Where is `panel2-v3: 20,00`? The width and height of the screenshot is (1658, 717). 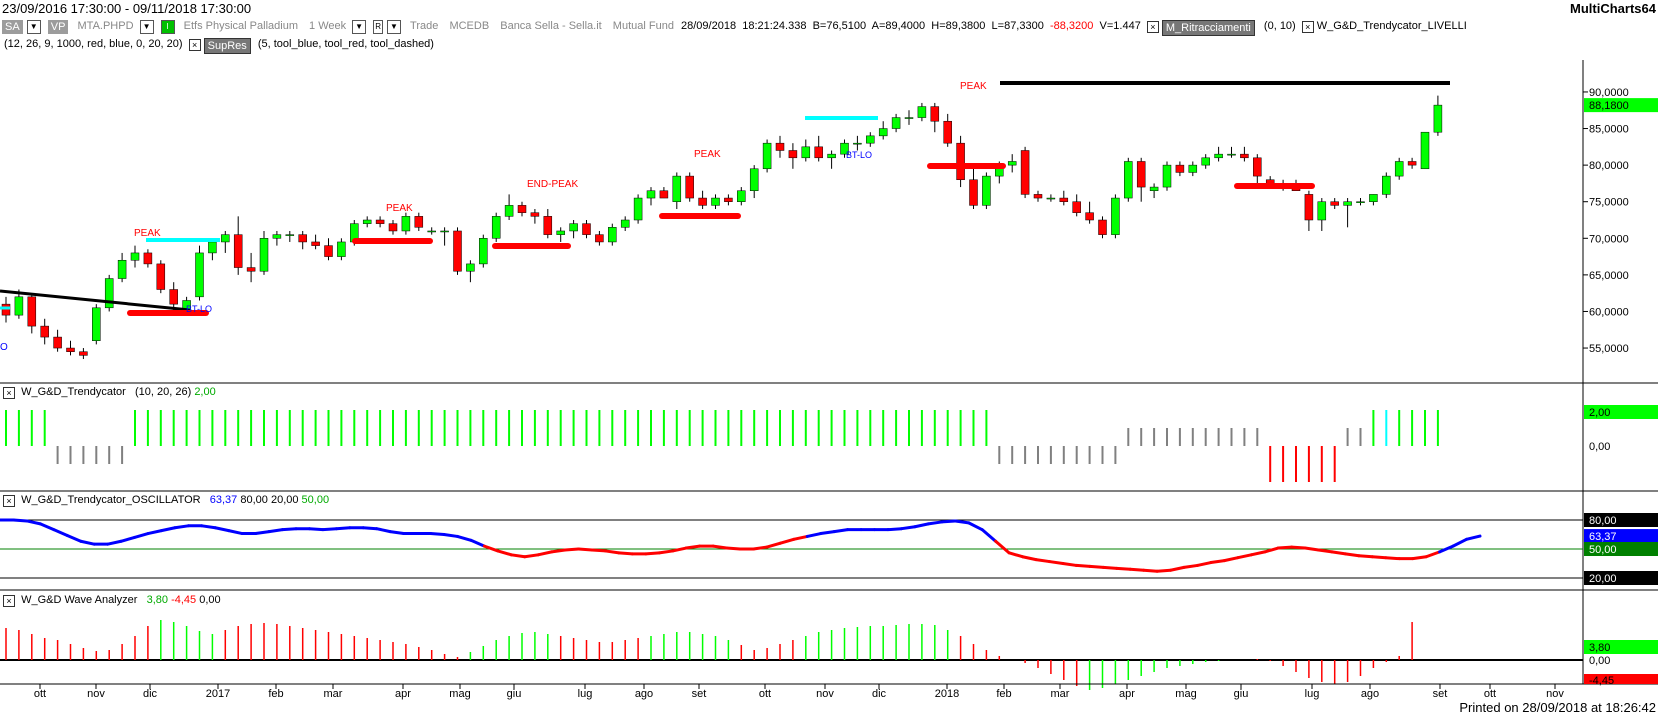 panel2-v3: 20,00 is located at coordinates (284, 500).